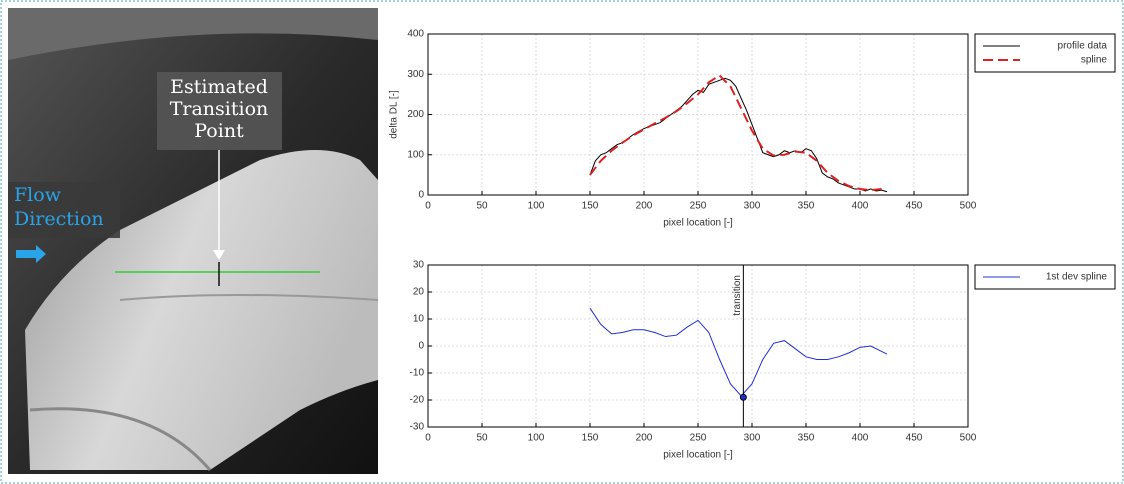 The height and width of the screenshot is (484, 1124). Describe the element at coordinates (1077, 277) in the screenshot. I see `legend-label: 1st dev spline` at that location.